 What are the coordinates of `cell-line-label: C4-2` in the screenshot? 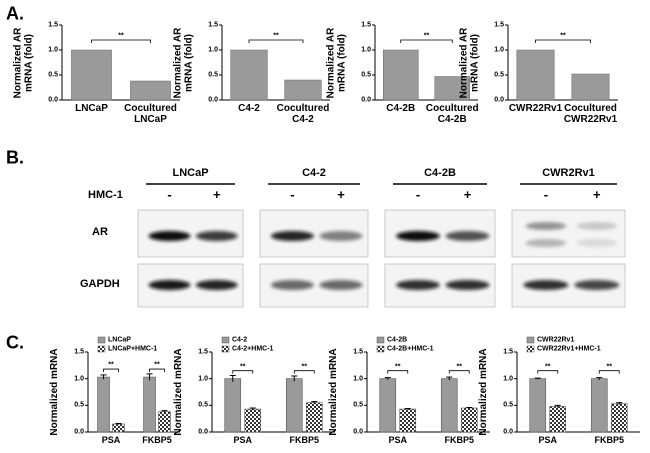 It's located at (314, 173).